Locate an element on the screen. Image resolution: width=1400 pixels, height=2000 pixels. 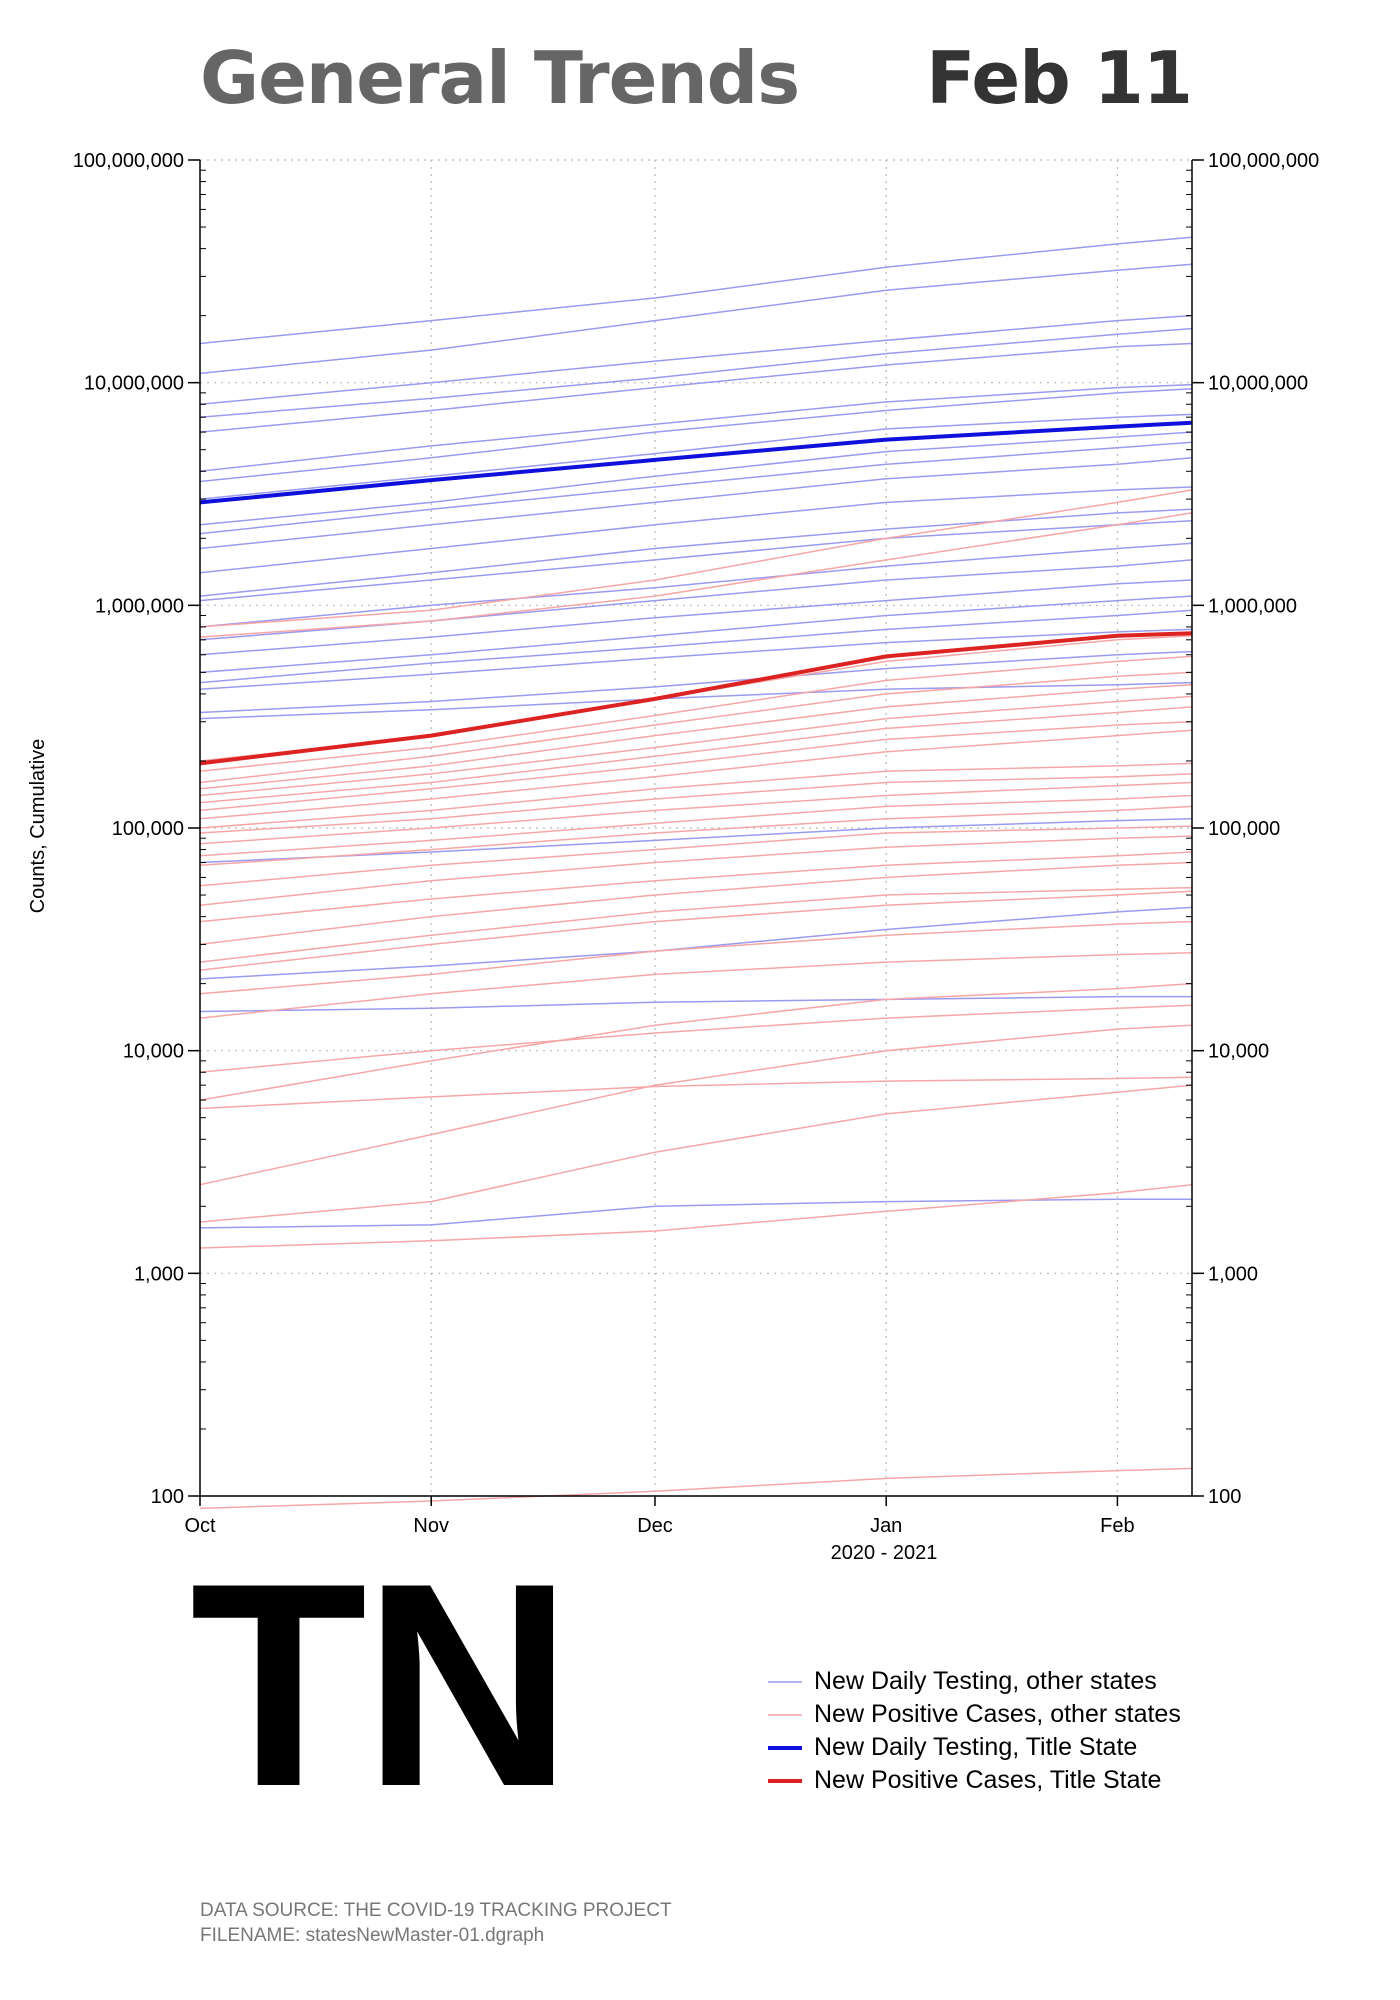
title-state-lines is located at coordinates (696, 593).